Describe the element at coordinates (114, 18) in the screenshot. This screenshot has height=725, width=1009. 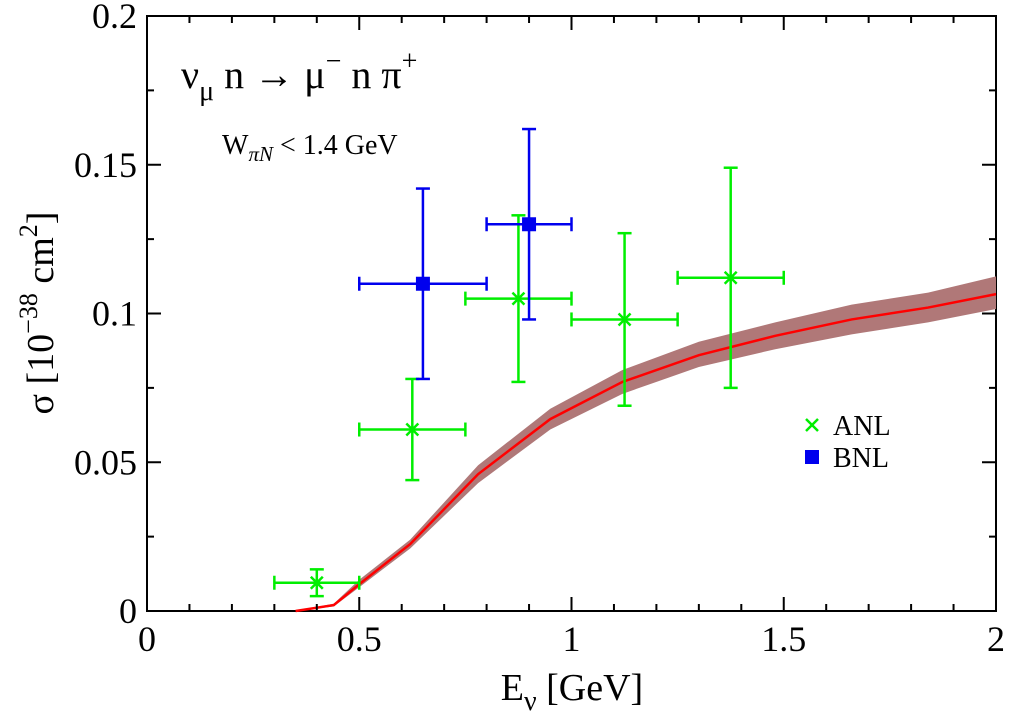
I see `y-tick-label: 0.2` at that location.